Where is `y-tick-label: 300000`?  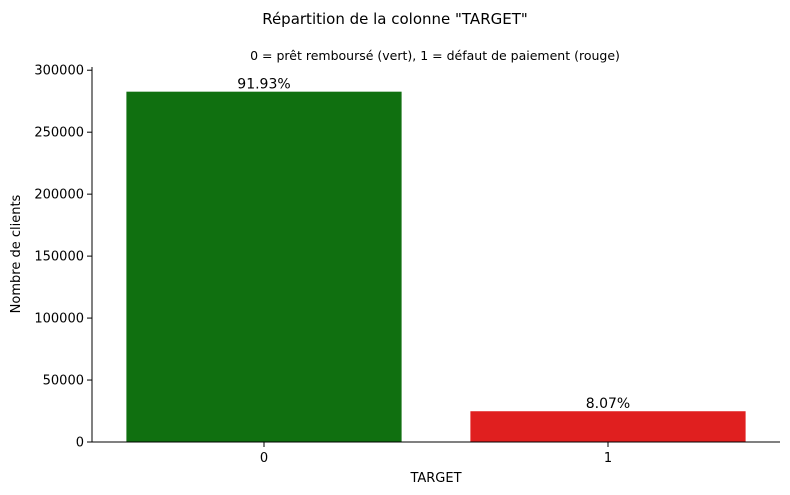
y-tick-label: 300000 is located at coordinates (59, 71).